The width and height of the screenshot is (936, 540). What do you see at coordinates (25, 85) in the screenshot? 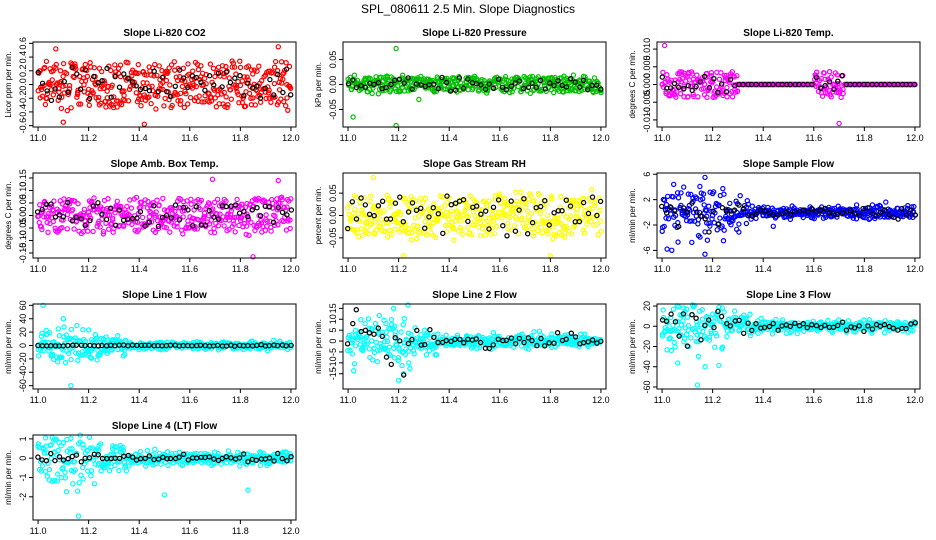
I see `y-axis: -0.6-0.4-0.20.00.20.40.6` at bounding box center [25, 85].